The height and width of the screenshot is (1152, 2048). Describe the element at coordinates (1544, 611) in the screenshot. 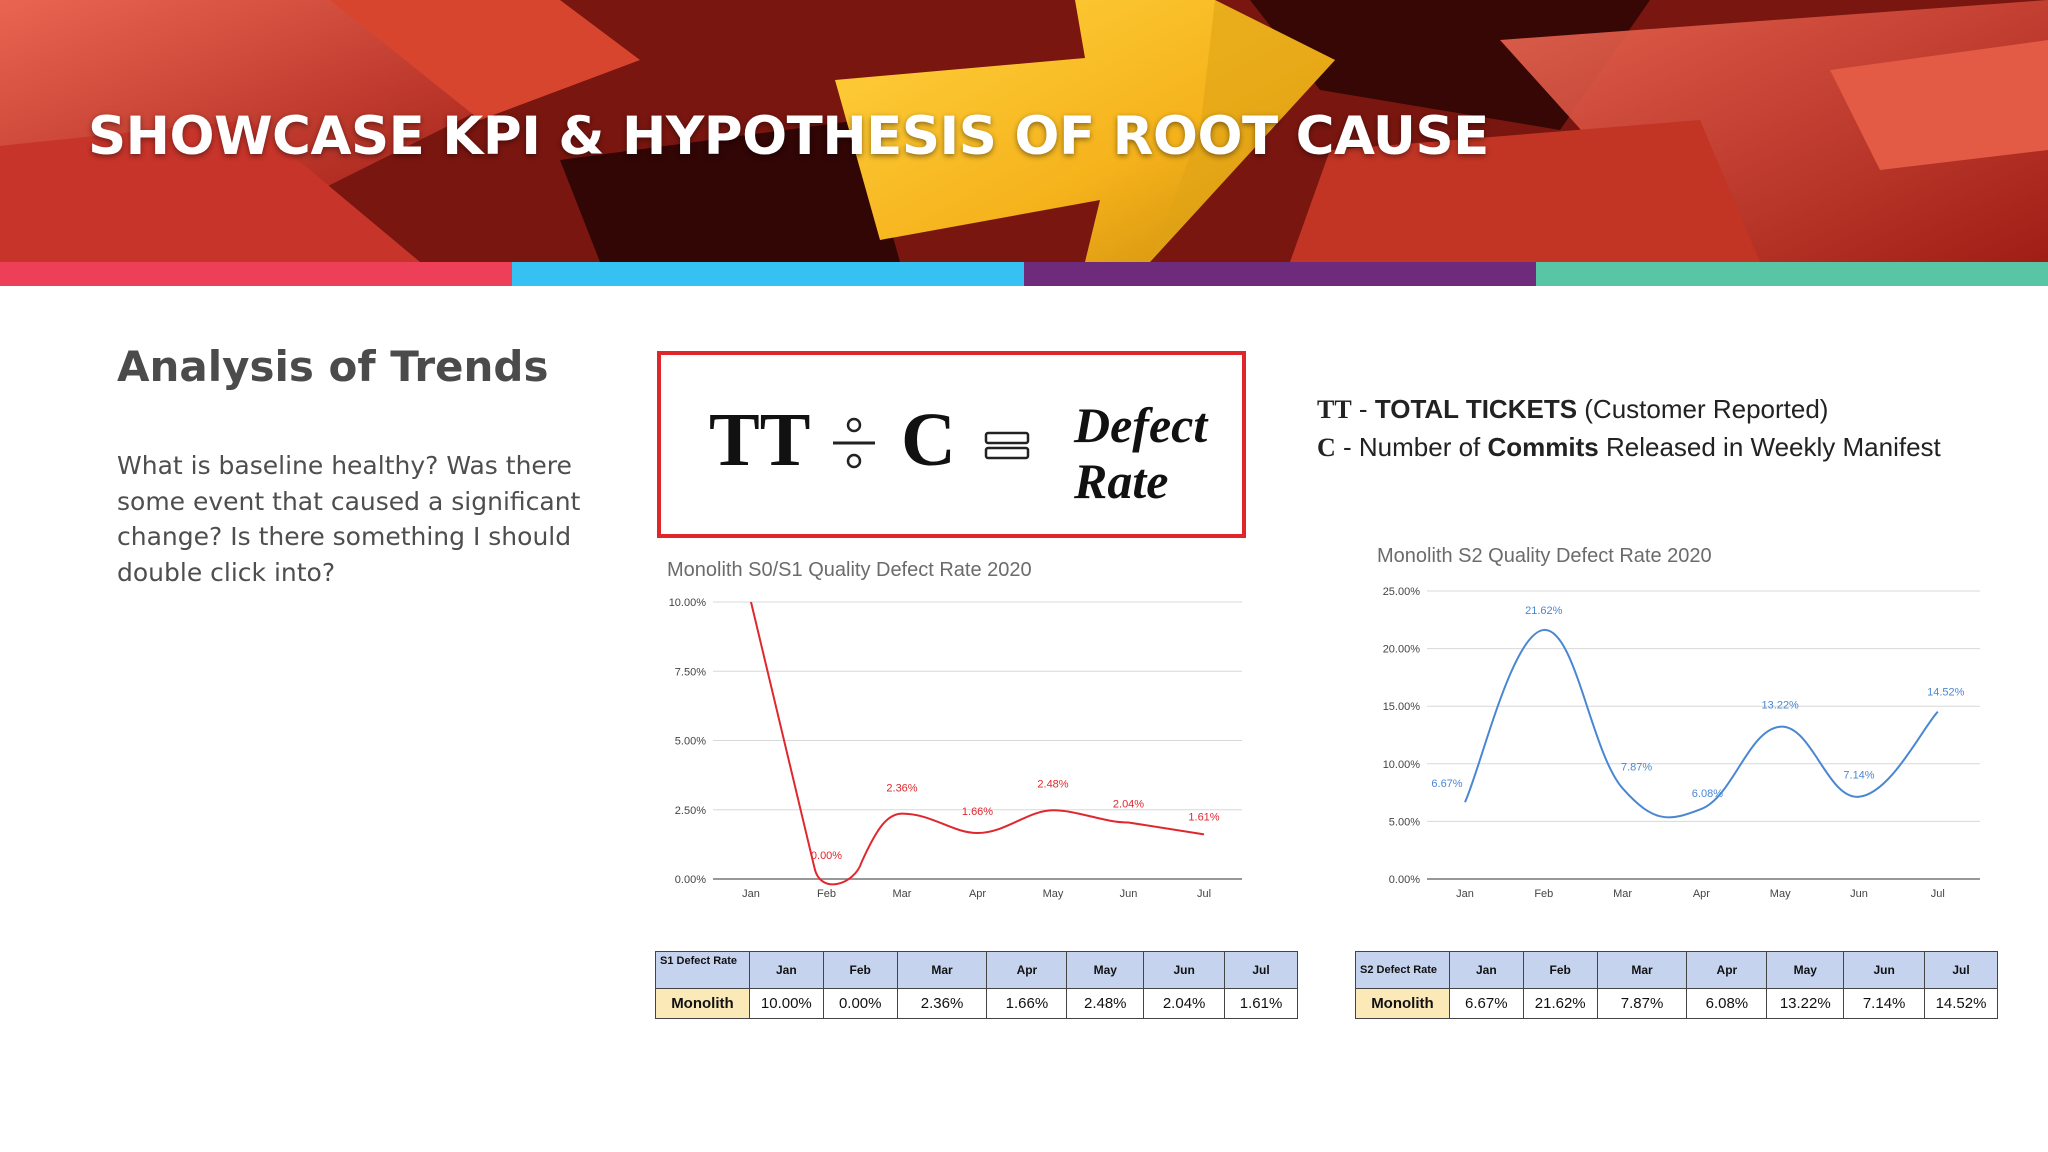

I see `data-label: 21.62%` at that location.